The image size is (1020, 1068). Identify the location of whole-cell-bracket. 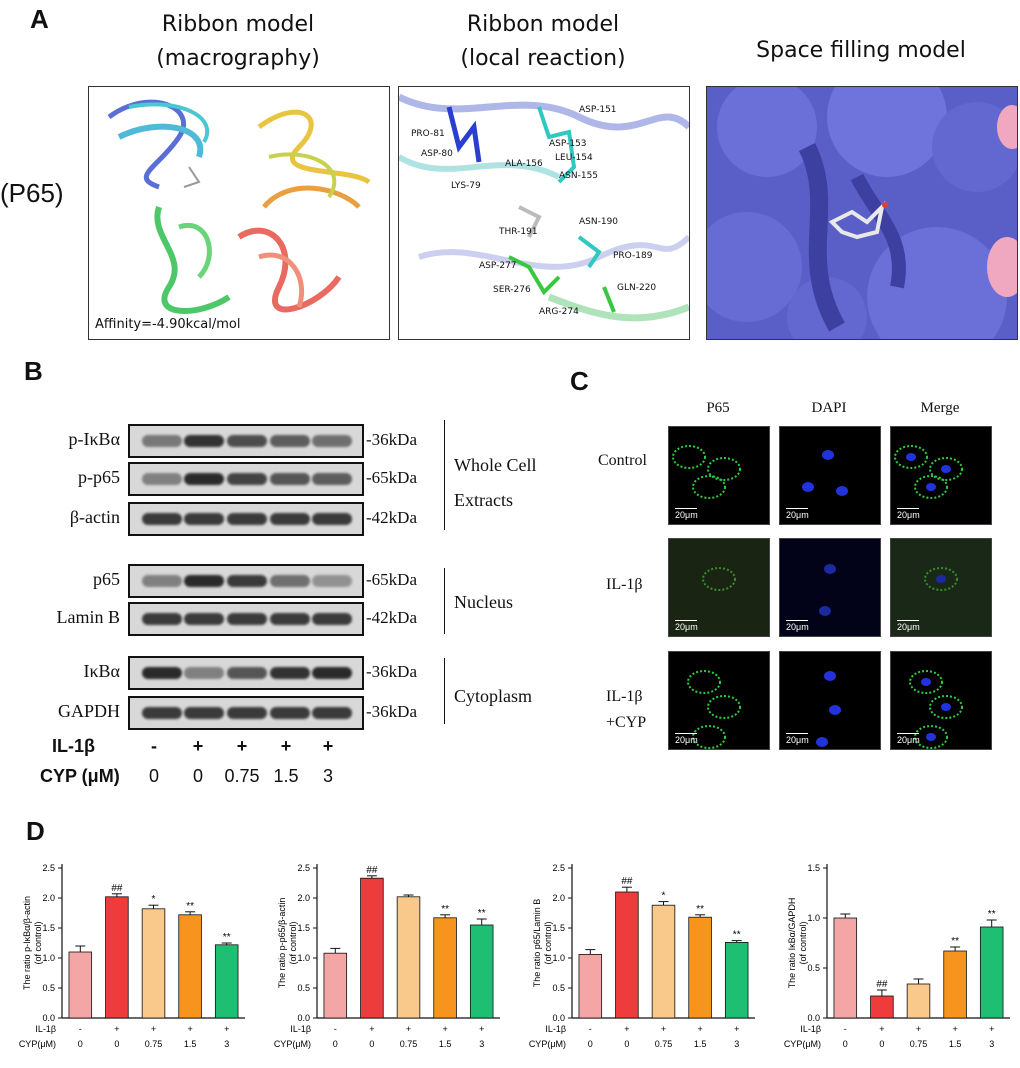
(444, 475).